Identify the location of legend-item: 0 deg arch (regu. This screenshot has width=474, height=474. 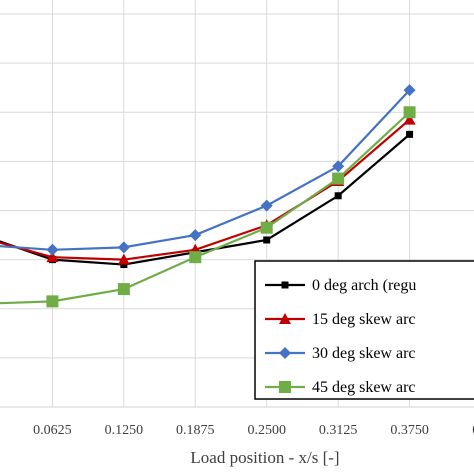
(340, 285).